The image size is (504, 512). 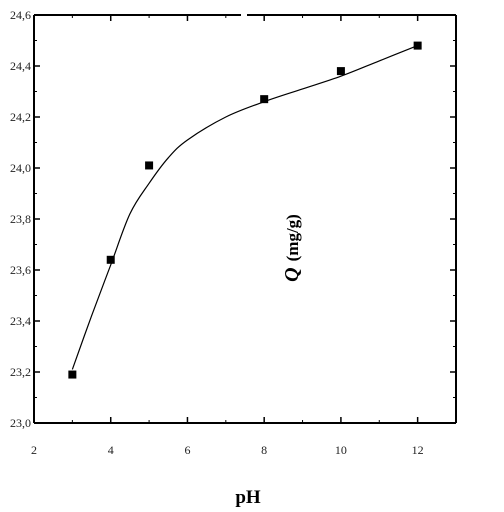 I want to click on svg-text:Q(mg/g): Q (mg/g), so click(x=292, y=248).